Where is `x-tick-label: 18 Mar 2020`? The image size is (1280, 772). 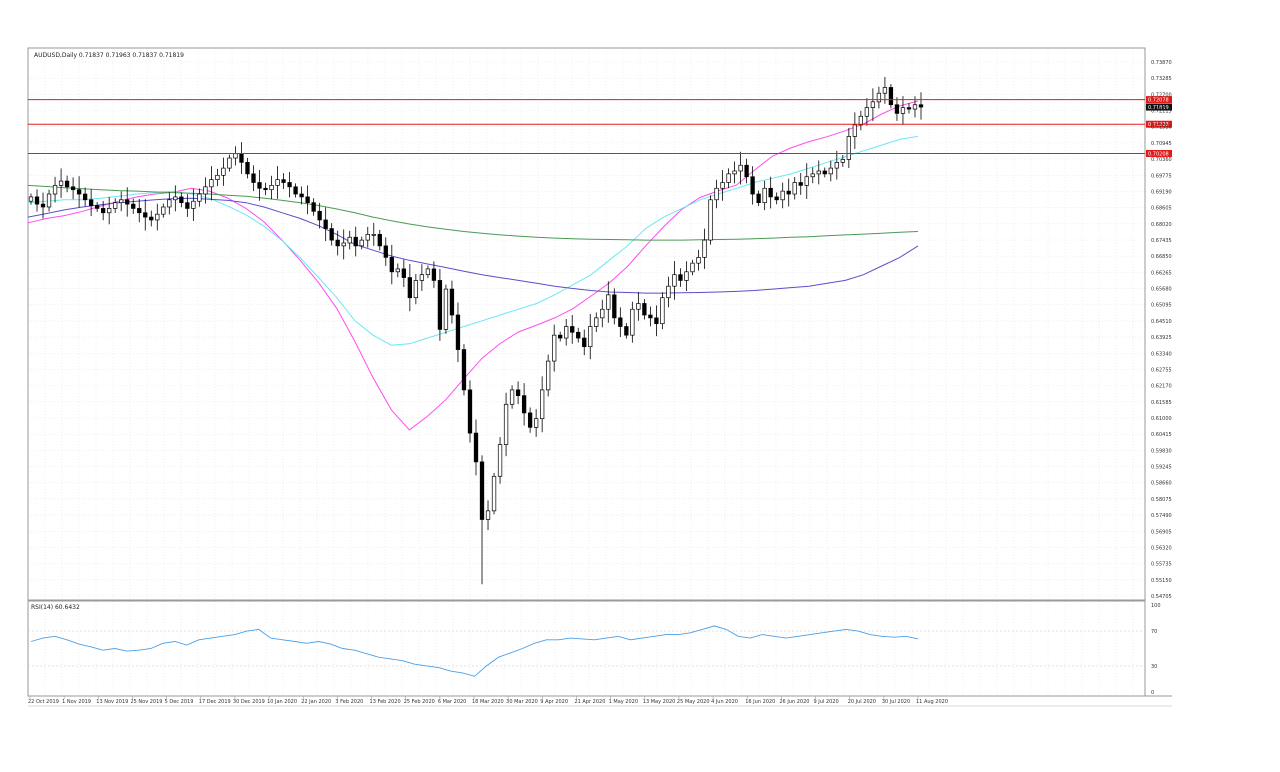 x-tick-label: 18 Mar 2020 is located at coordinates (488, 702).